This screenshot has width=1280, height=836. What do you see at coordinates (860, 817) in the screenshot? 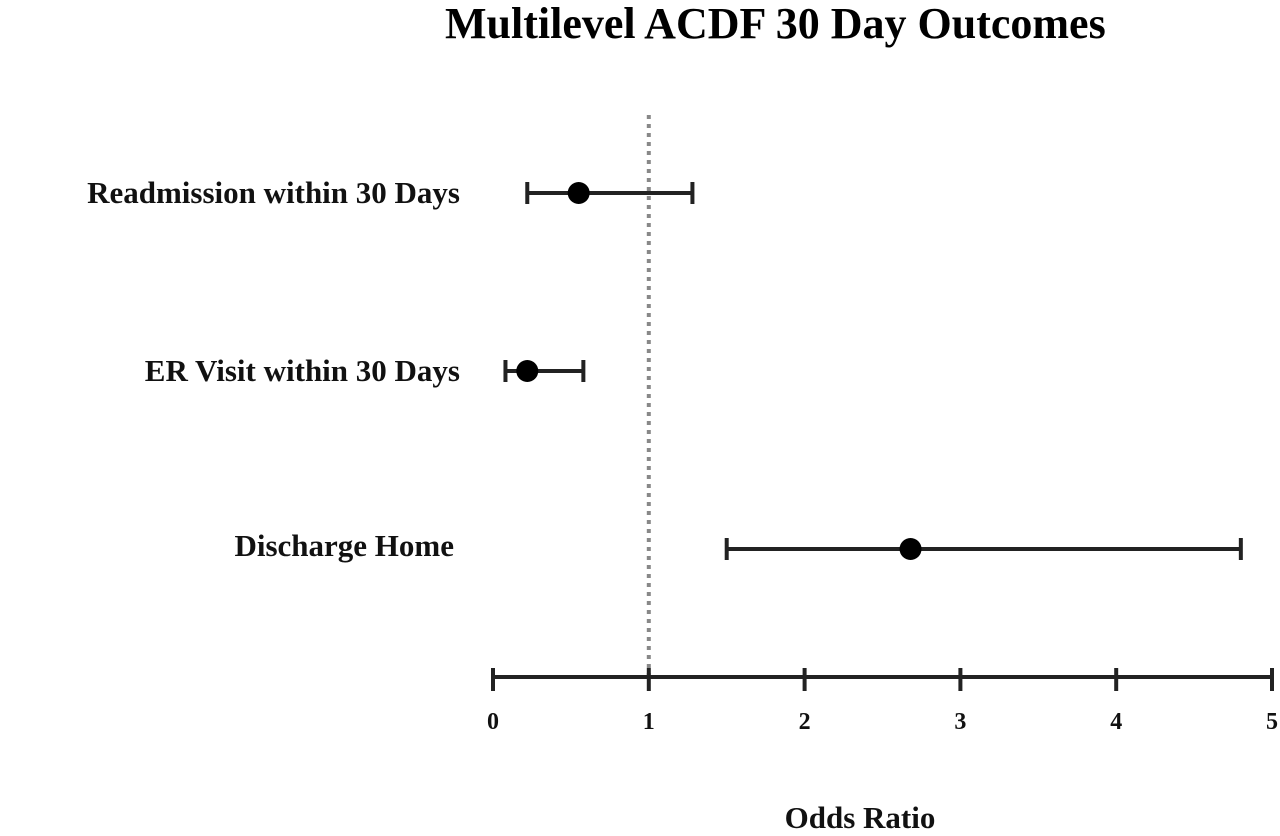
I see `x-axis-label: Odds Ratio` at bounding box center [860, 817].